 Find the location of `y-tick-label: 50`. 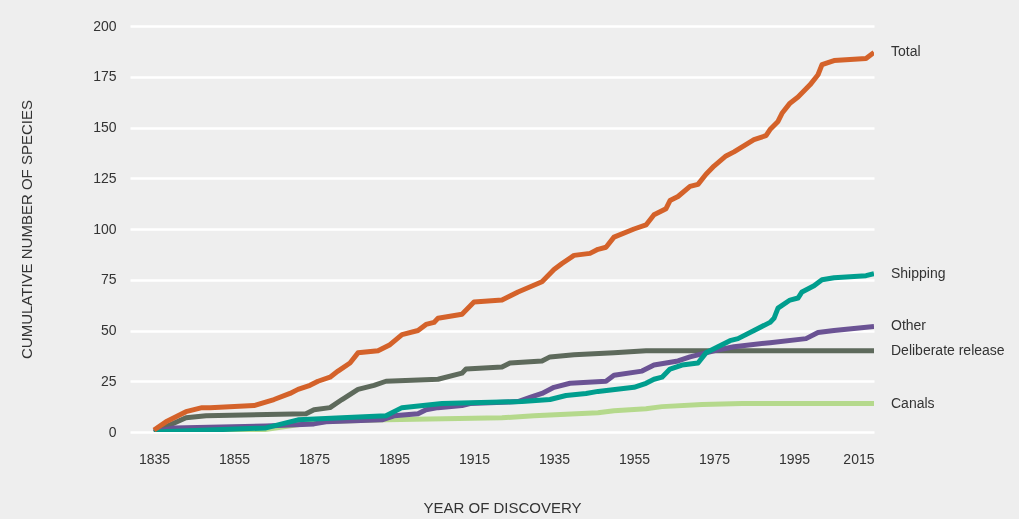

y-tick-label: 50 is located at coordinates (108, 330).